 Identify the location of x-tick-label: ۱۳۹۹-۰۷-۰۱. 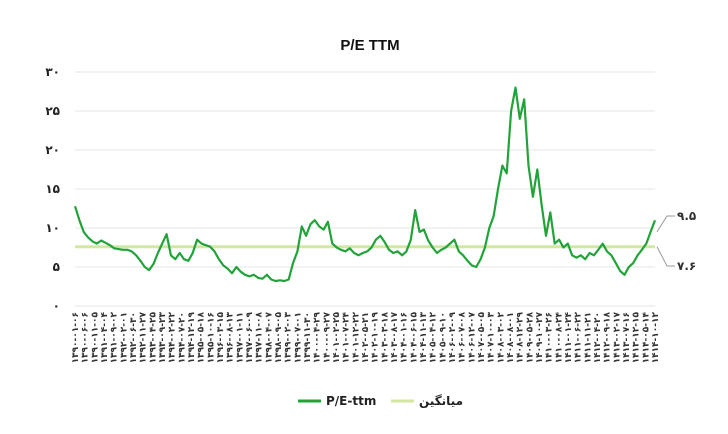
(298, 337).